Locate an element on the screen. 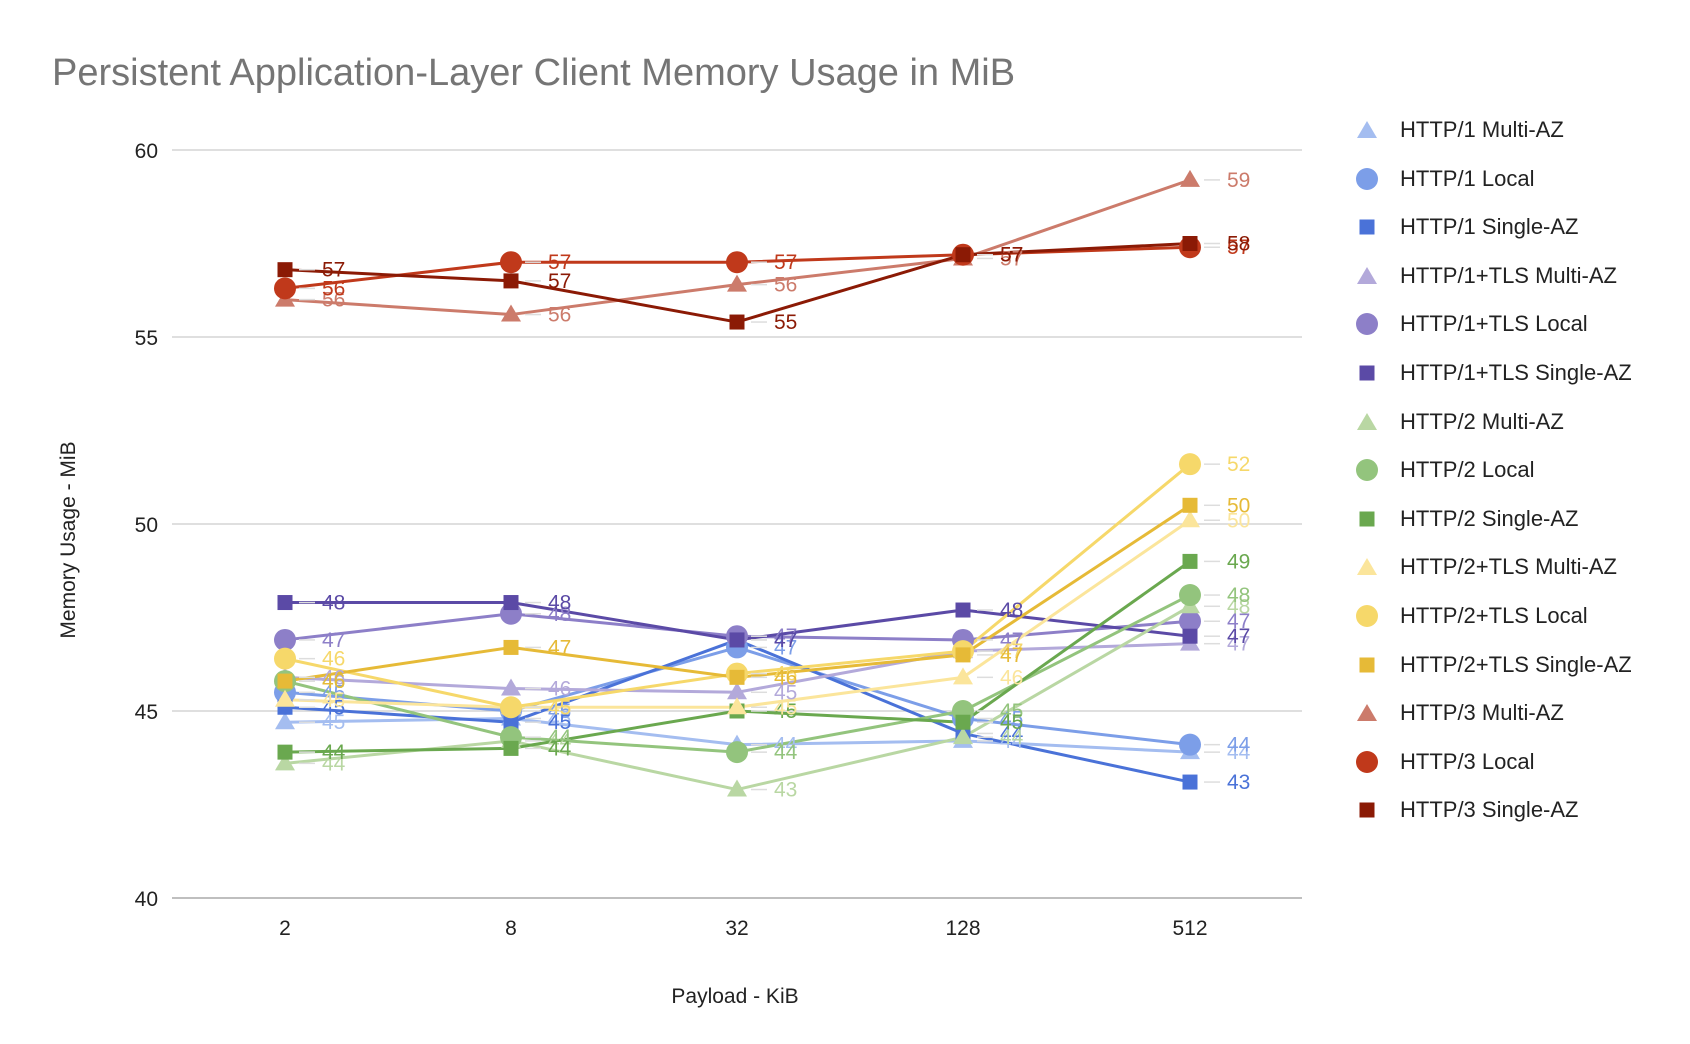  y-tick-label: 50 is located at coordinates (146, 525).